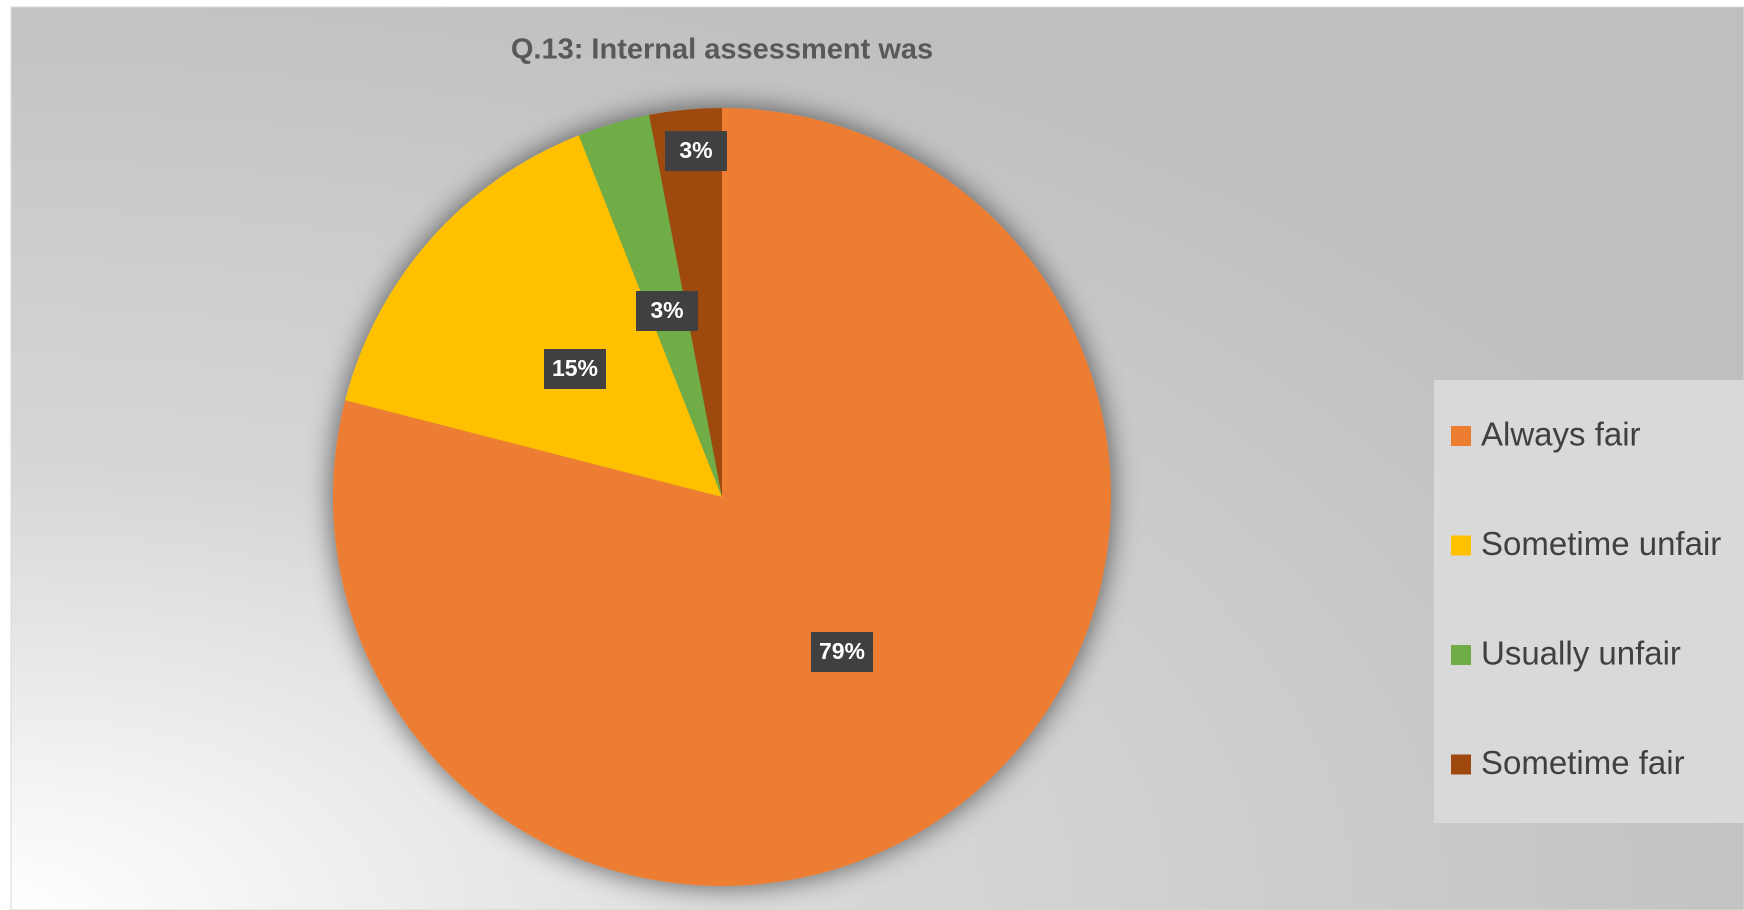  Describe the element at coordinates (1589, 601) in the screenshot. I see `legend` at that location.